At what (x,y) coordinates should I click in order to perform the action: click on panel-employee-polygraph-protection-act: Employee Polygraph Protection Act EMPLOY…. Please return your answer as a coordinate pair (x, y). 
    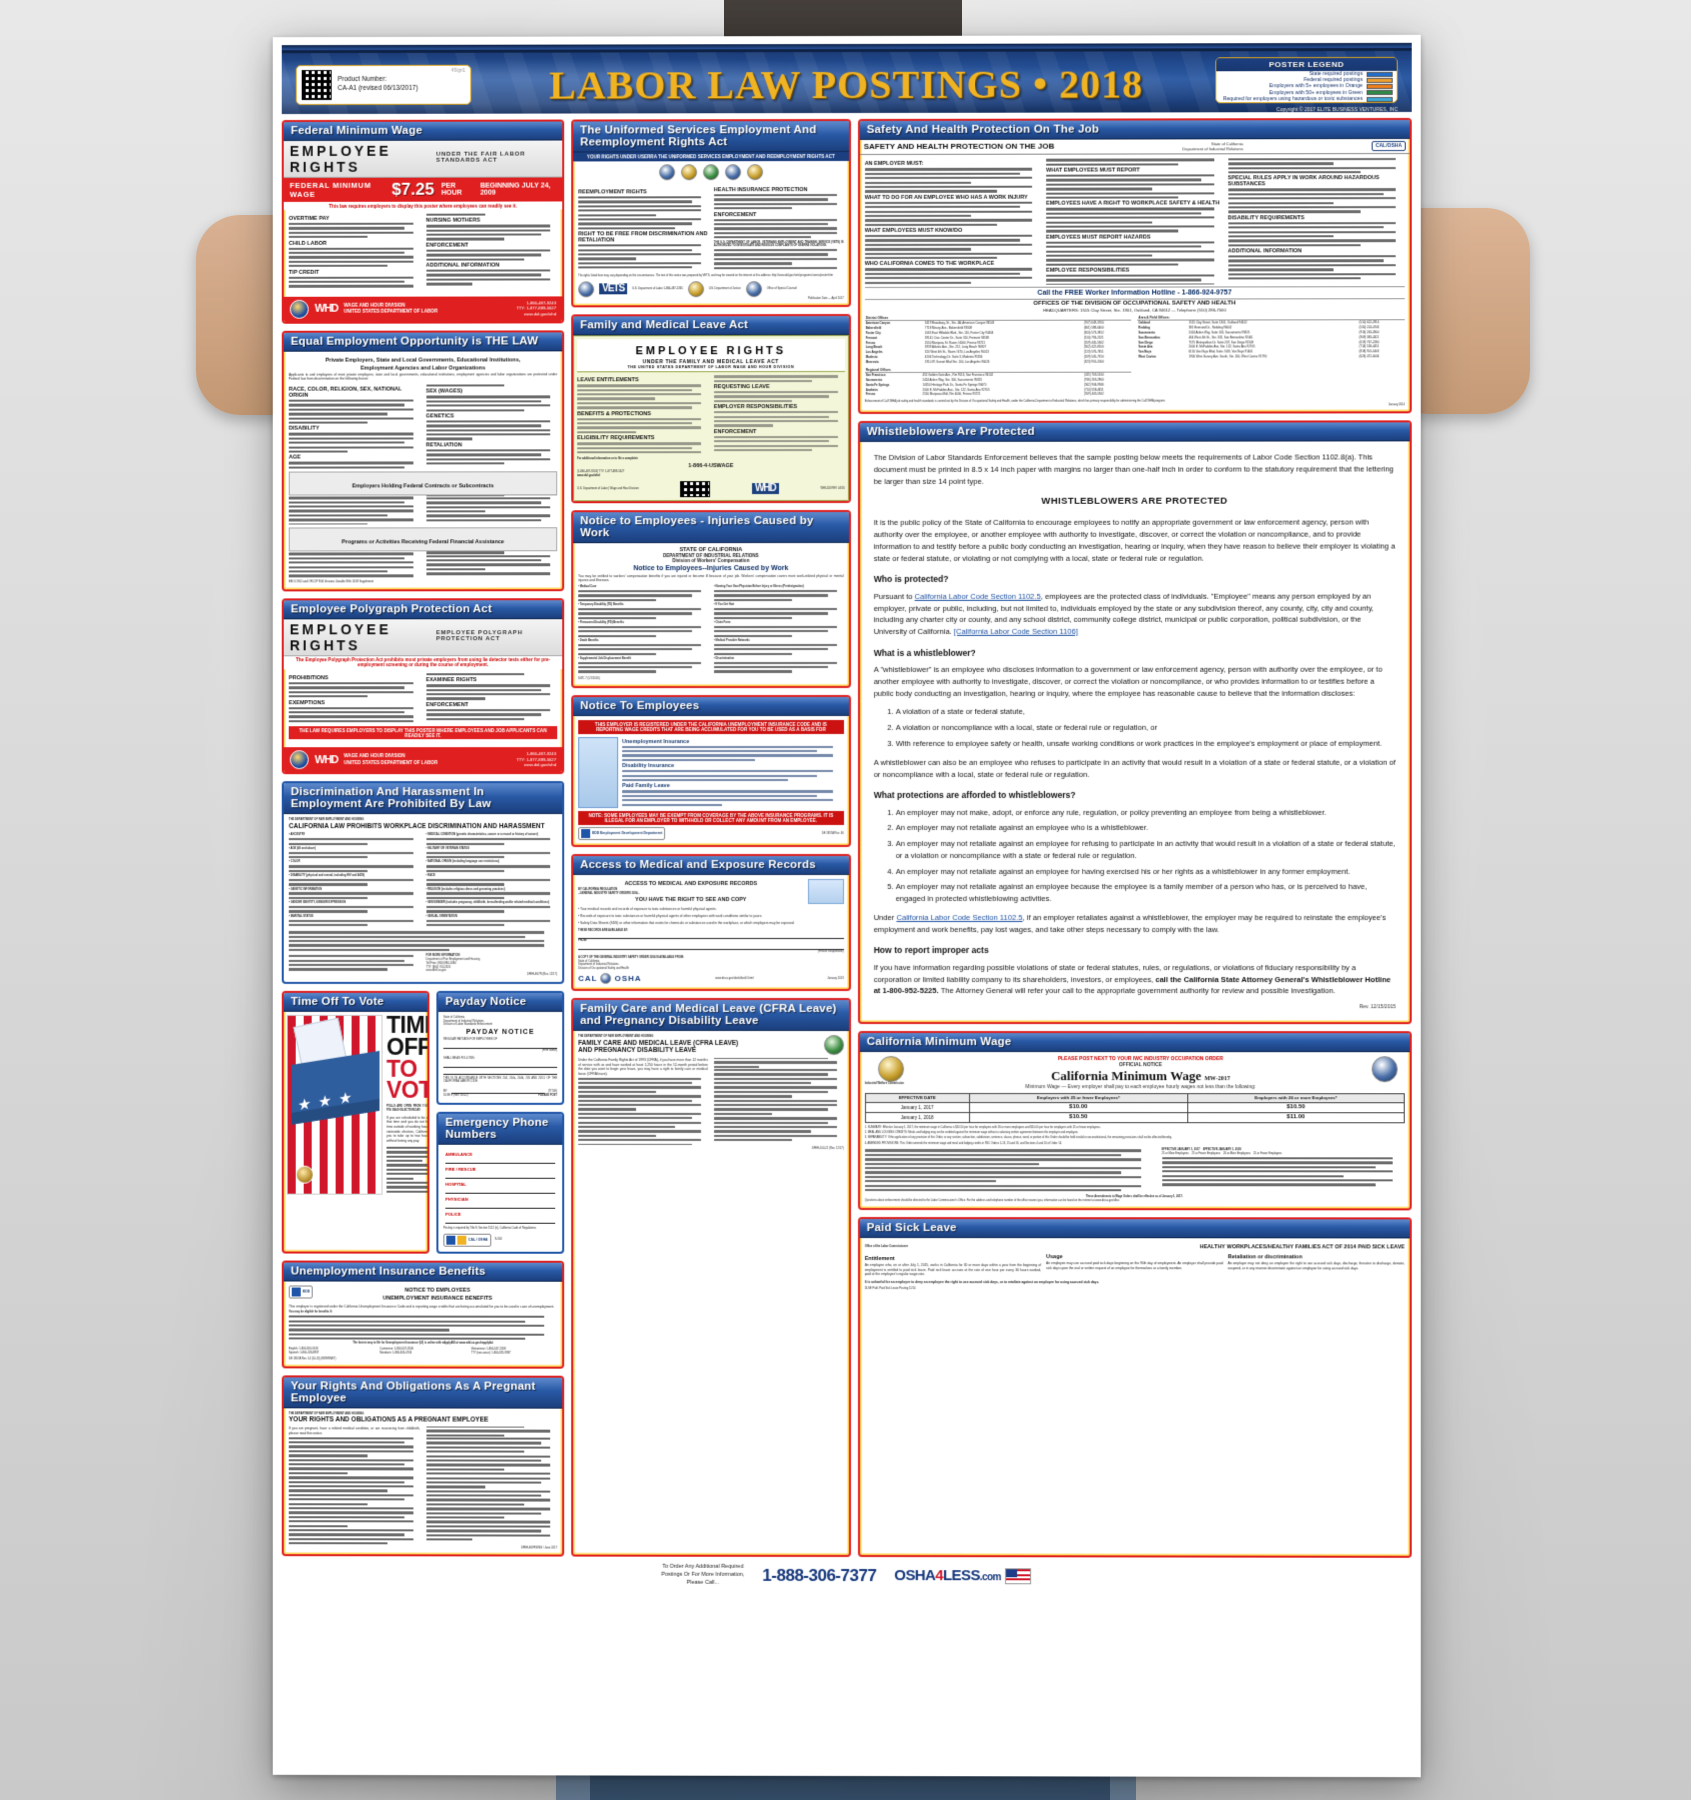
    Looking at the image, I should click on (423, 686).